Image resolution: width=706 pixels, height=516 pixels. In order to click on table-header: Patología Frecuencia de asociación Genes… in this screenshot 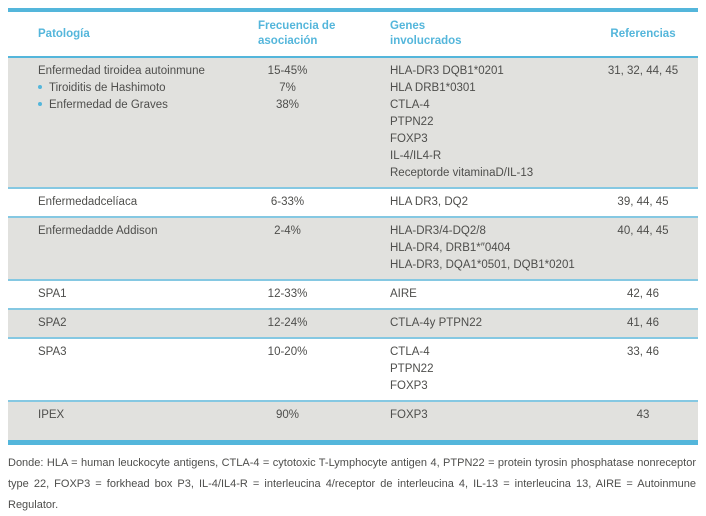, I will do `click(353, 35)`.